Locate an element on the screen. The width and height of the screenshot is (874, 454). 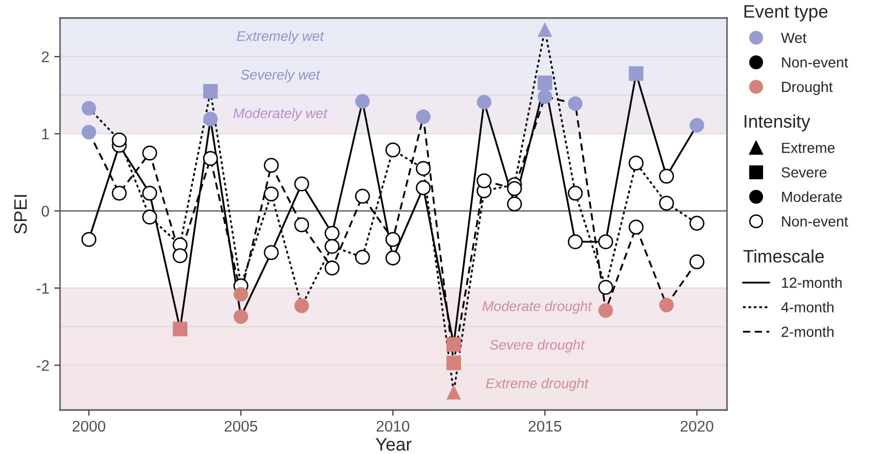
y-tick-label: 2 is located at coordinates (45, 56).